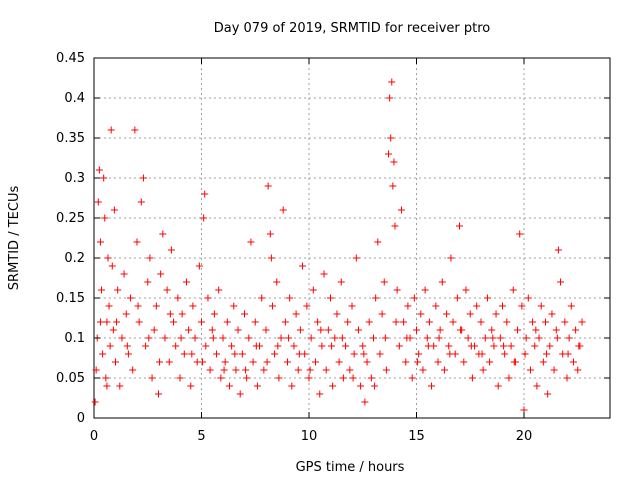 The image size is (640, 480). I want to click on y-tick-label: 0.2, so click(74, 258).